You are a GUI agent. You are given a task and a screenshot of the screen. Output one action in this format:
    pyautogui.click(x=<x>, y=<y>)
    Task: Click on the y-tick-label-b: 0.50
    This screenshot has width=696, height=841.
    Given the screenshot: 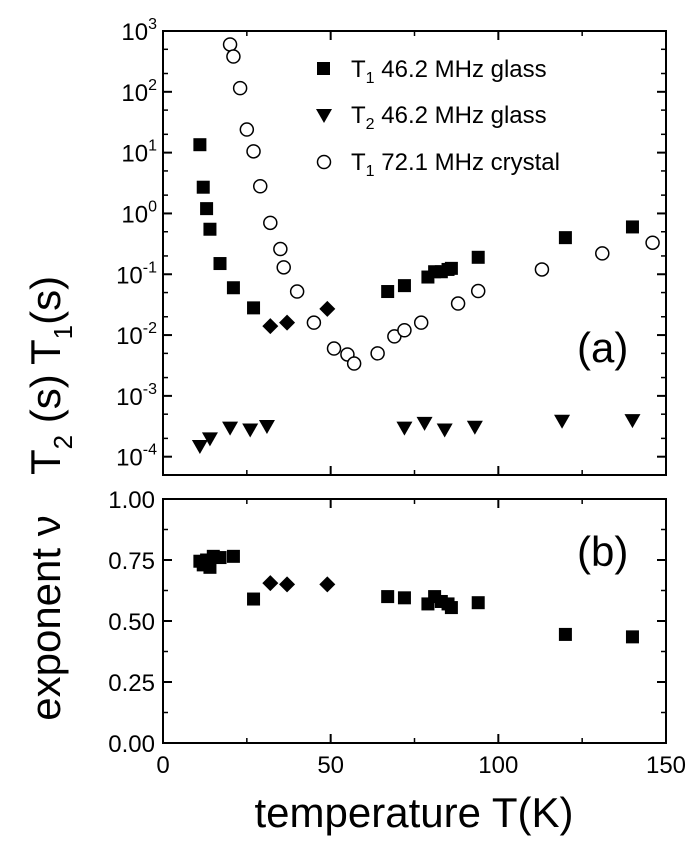 What is the action you would take?
    pyautogui.click(x=131, y=622)
    